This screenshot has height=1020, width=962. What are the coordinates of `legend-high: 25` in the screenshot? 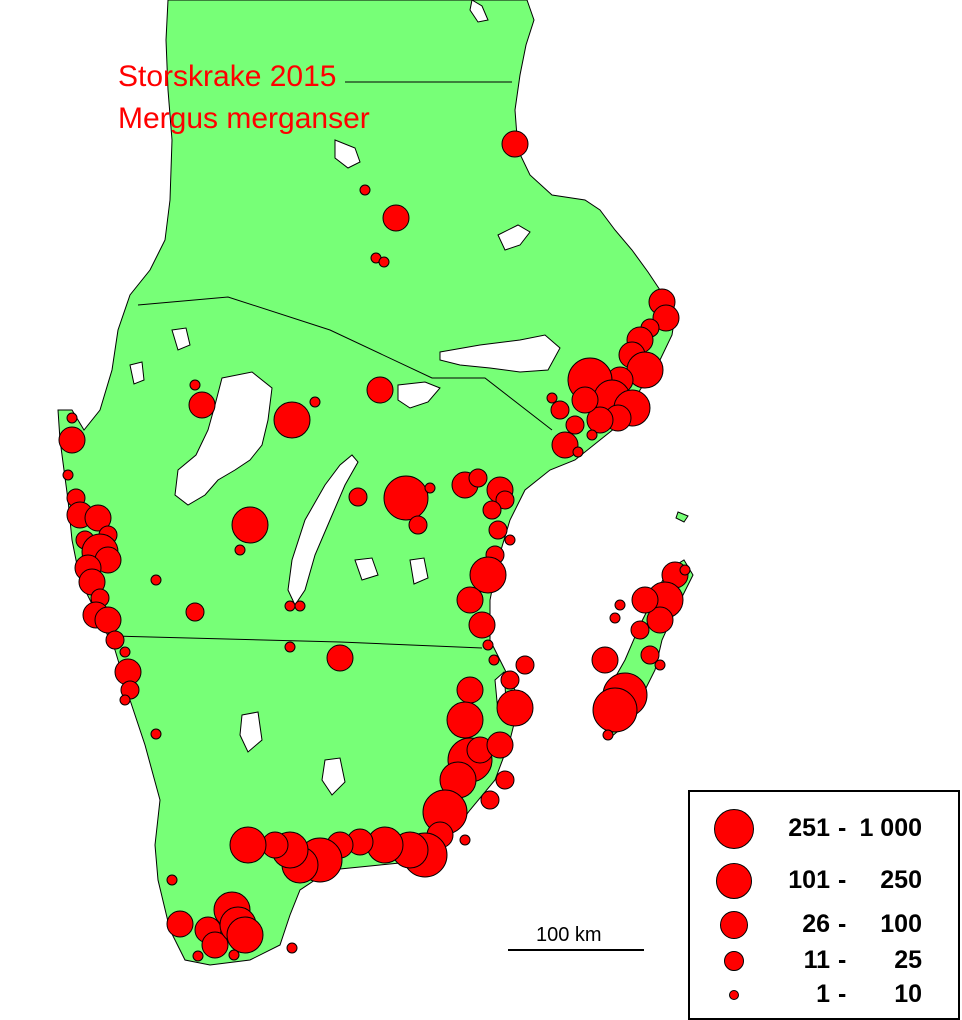 It's located at (908, 960).